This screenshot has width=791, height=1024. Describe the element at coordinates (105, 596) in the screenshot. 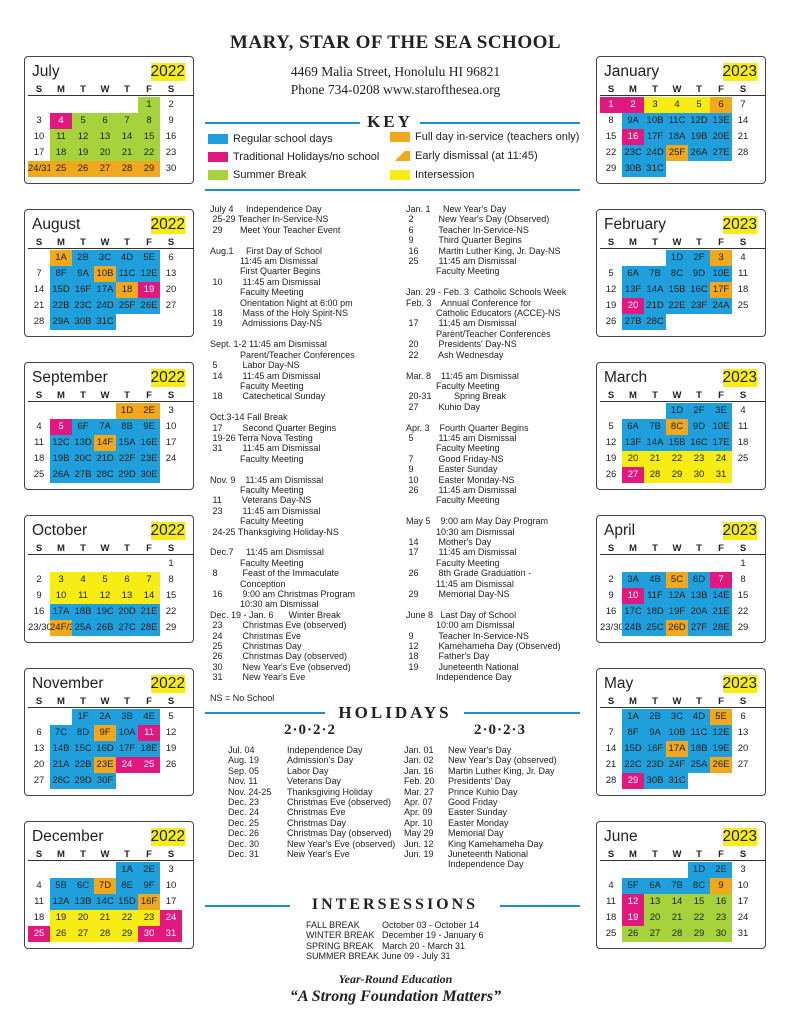

I see `day-cell: 12` at that location.